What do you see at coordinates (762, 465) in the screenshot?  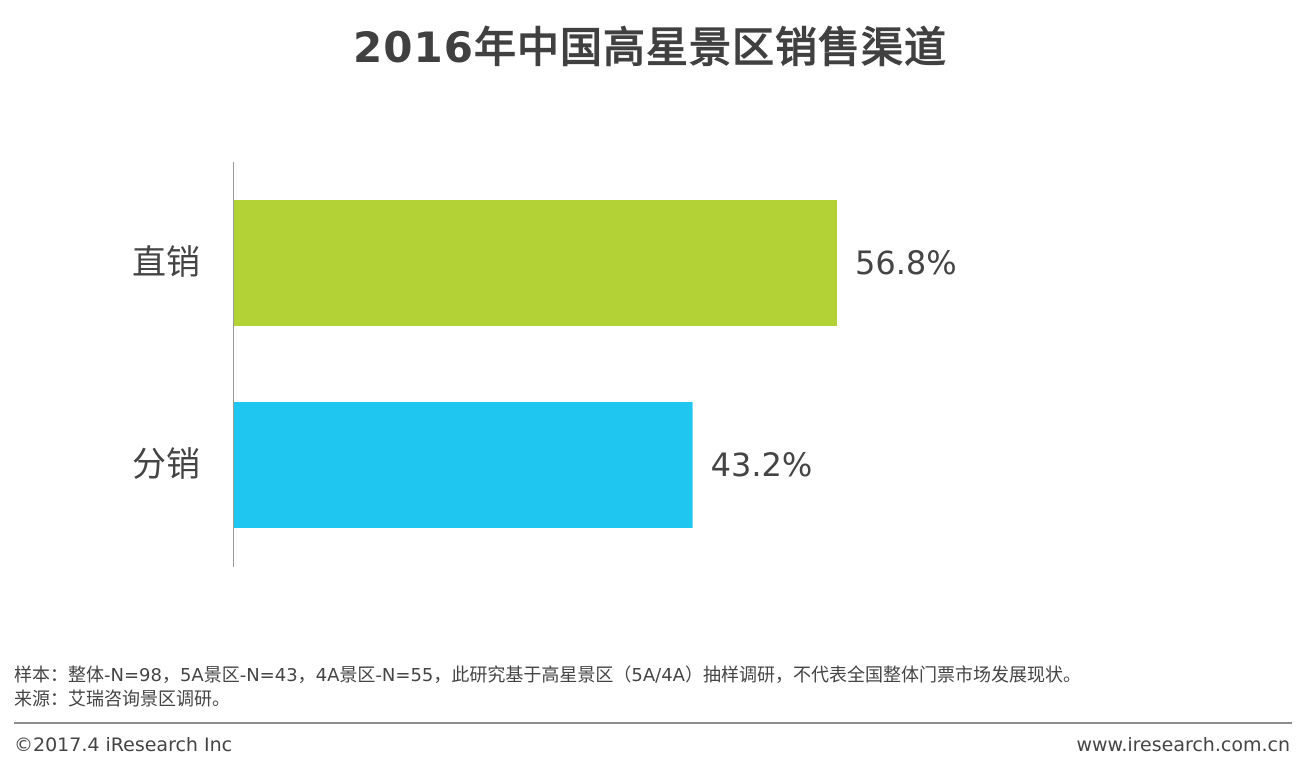 I see `value-label-2: 43.2%` at bounding box center [762, 465].